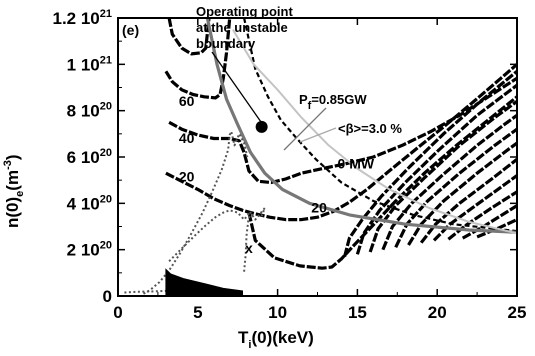 The width and height of the screenshot is (535, 356). What do you see at coordinates (12, 157) in the screenshot?
I see `y-axis-label-close: )` at bounding box center [12, 157].